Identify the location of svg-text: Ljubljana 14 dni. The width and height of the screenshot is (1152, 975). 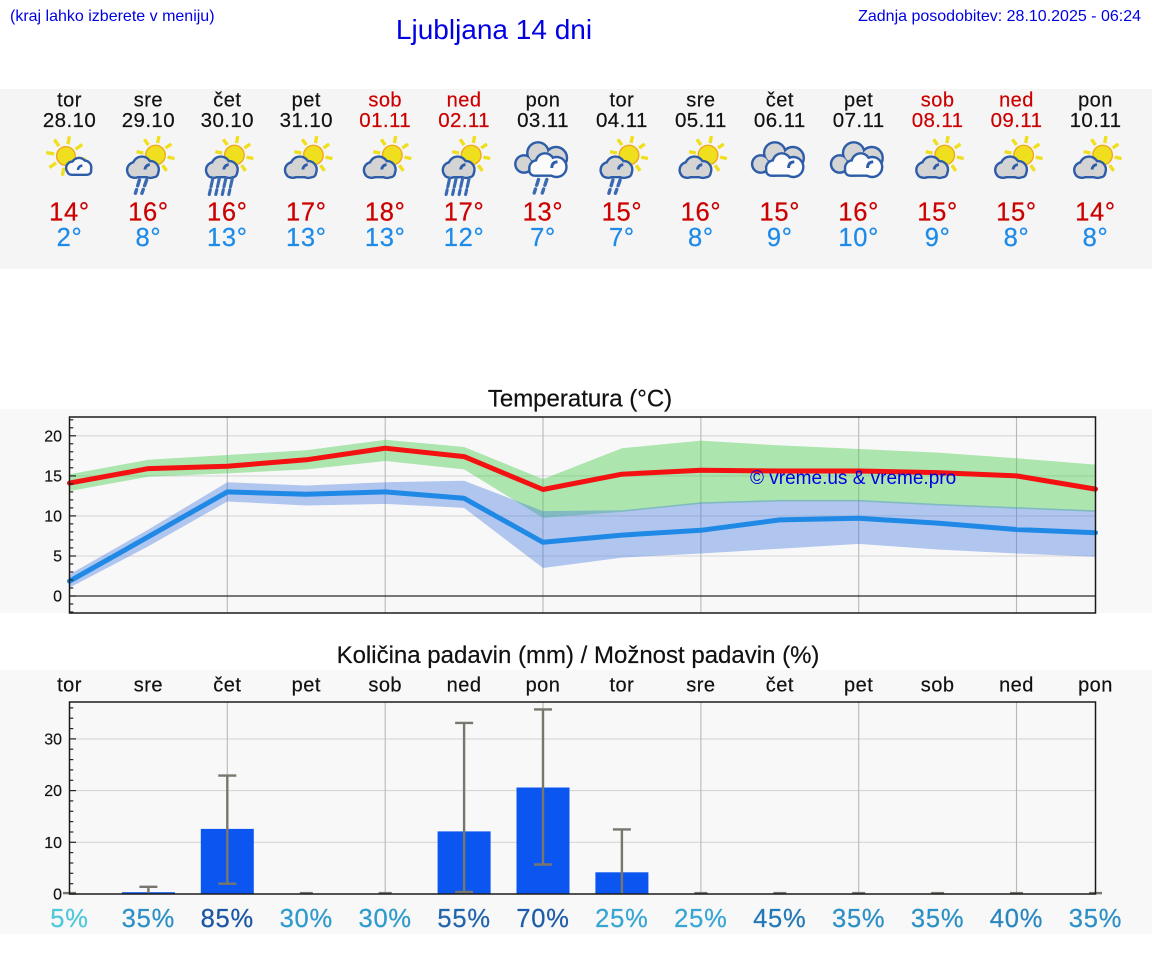
(494, 29).